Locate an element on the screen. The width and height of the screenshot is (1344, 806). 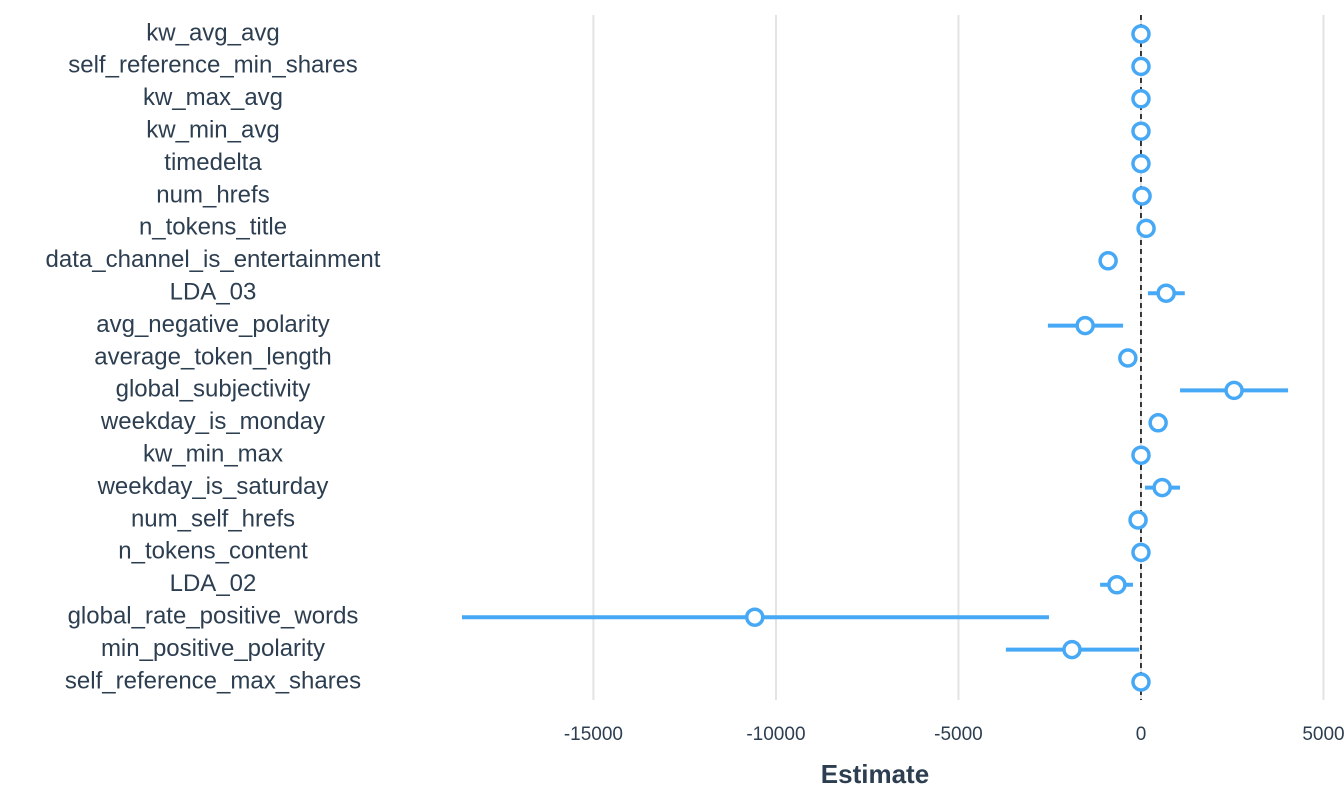
y-tick-label: weekday_is_saturday is located at coordinates (213, 486).